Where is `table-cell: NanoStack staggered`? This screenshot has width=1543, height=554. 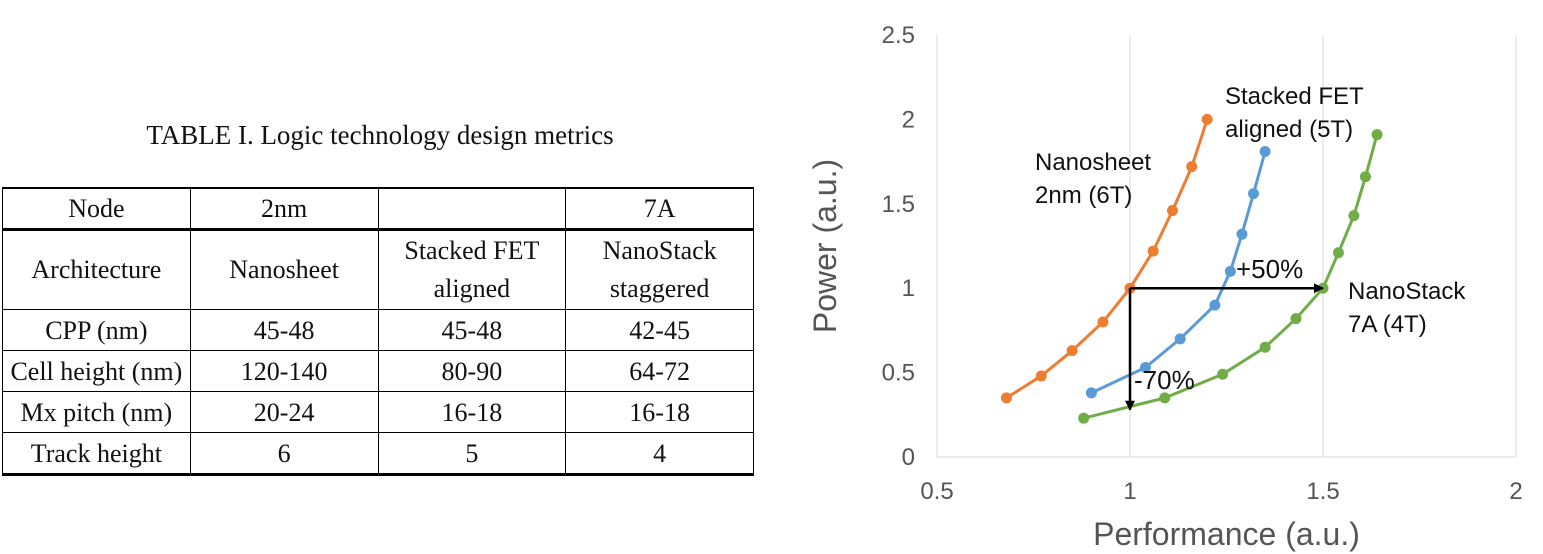
table-cell: NanoStack staggered is located at coordinates (659, 269).